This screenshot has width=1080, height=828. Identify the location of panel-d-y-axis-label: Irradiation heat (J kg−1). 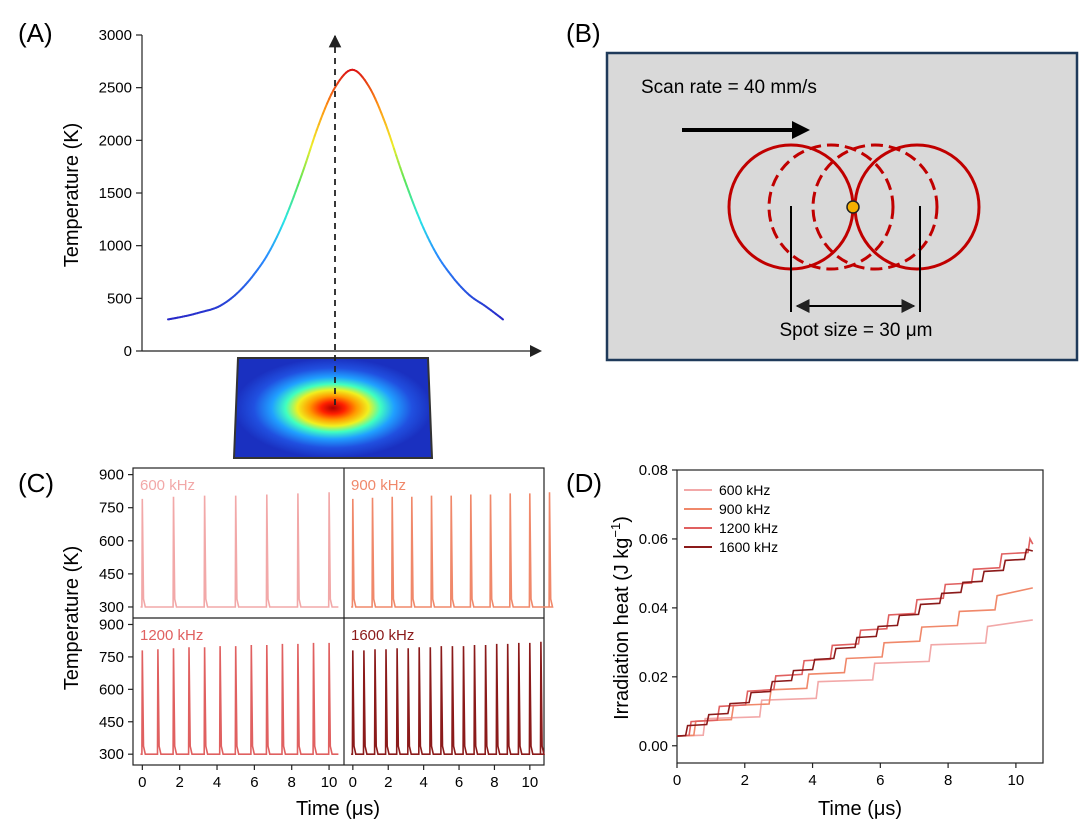
(620, 618).